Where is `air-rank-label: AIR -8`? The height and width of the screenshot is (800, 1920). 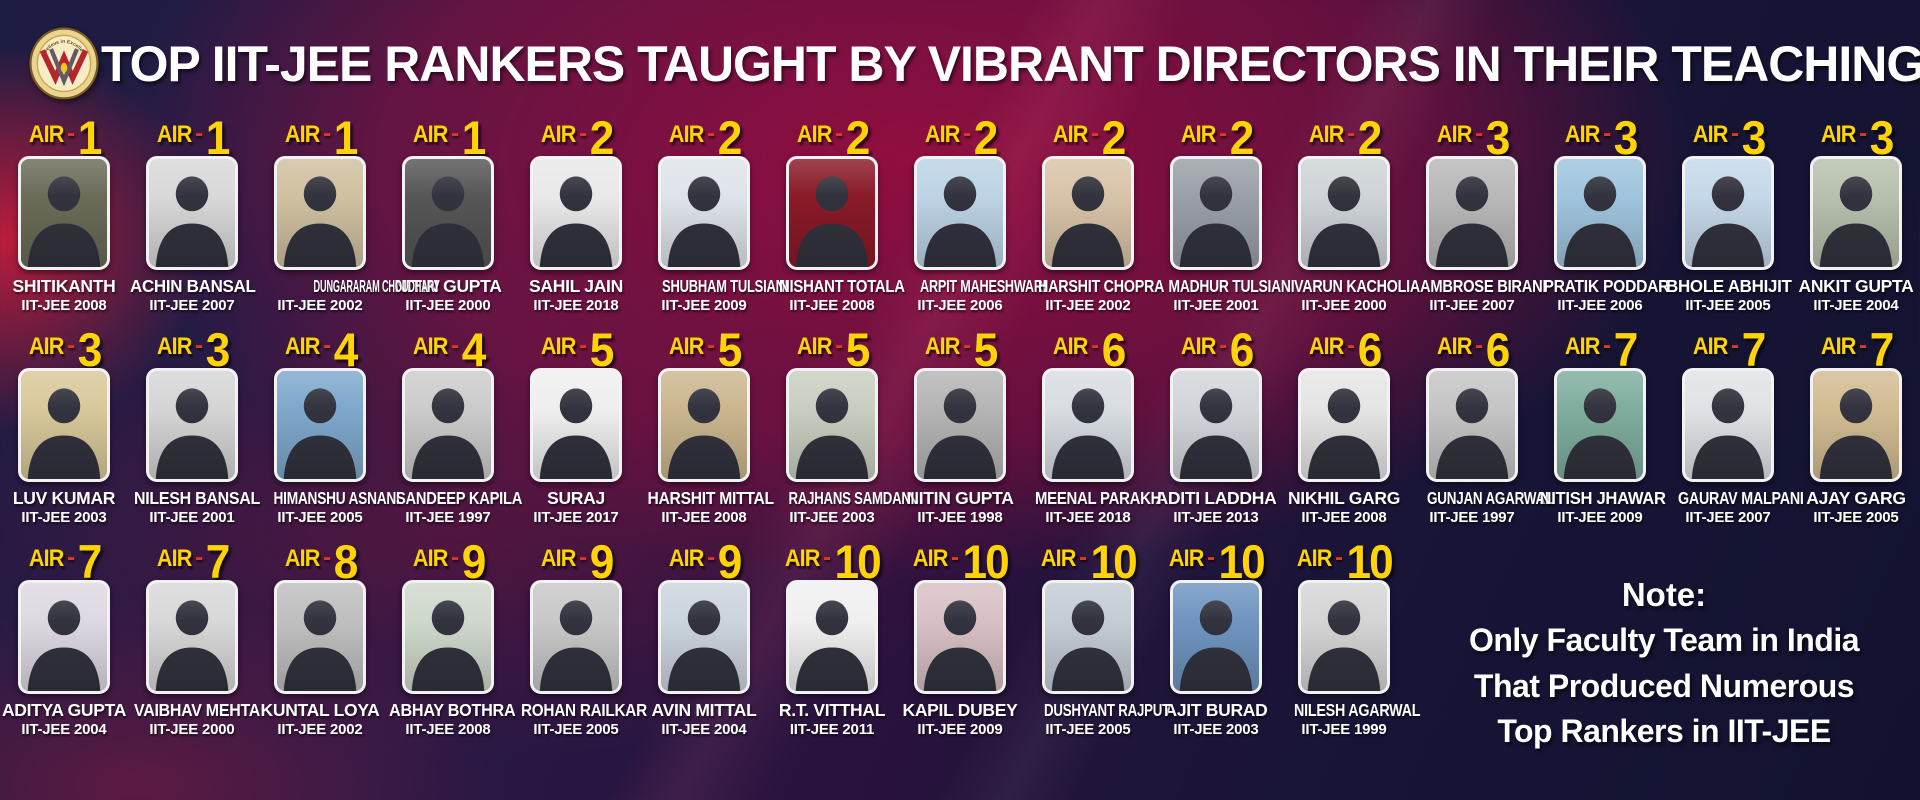 air-rank-label: AIR -8 is located at coordinates (321, 560).